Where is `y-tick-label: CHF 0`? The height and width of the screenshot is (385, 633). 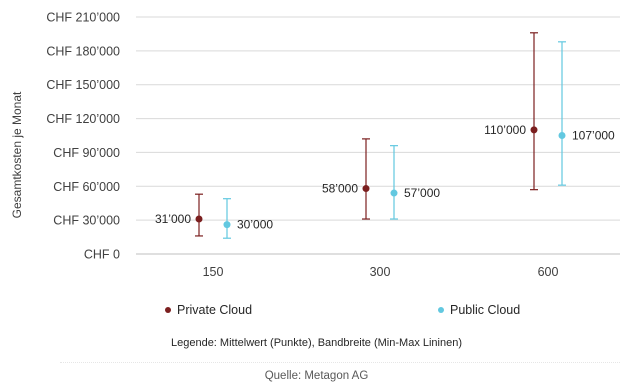 y-tick-label: CHF 0 is located at coordinates (102, 255).